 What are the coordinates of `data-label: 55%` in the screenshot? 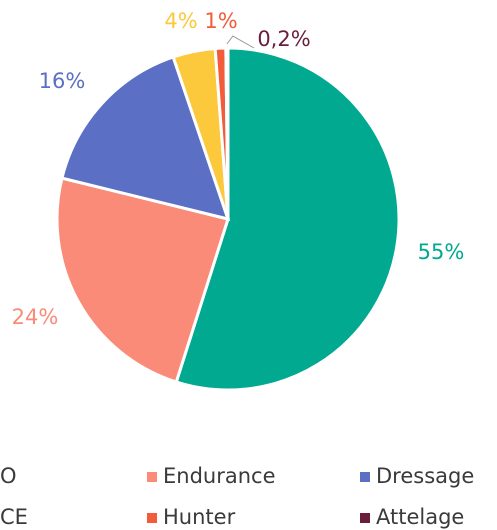 It's located at (441, 252).